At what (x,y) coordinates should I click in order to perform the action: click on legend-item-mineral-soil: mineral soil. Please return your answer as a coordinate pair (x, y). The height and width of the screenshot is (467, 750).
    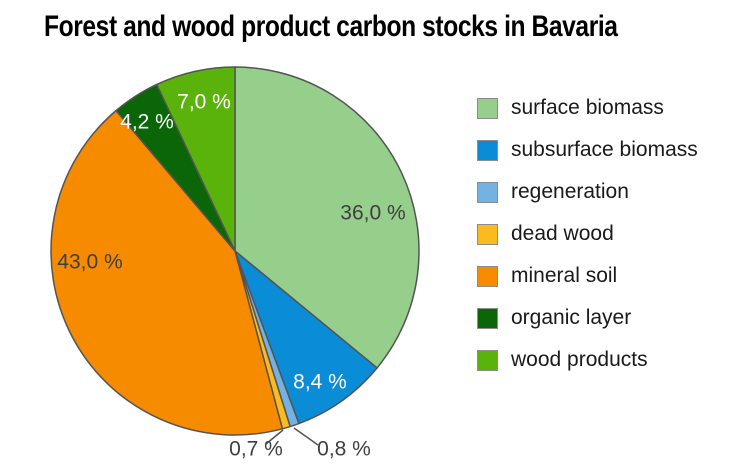
    Looking at the image, I should click on (587, 275).